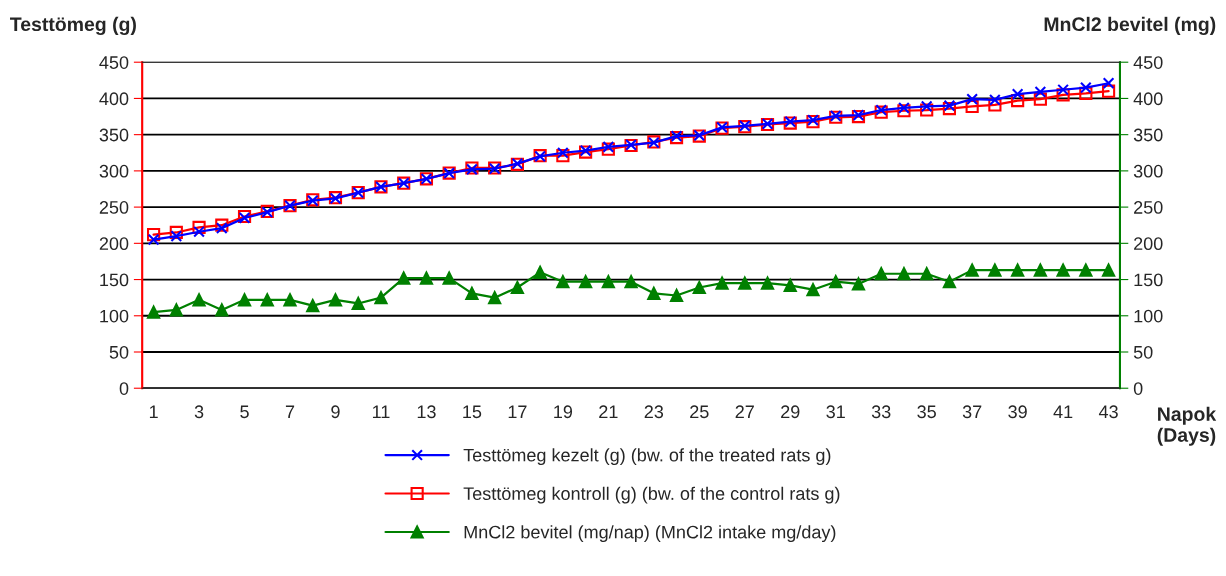 This screenshot has width=1226, height=576. What do you see at coordinates (1148, 62) in the screenshot?
I see `y2-tick-label: 450` at bounding box center [1148, 62].